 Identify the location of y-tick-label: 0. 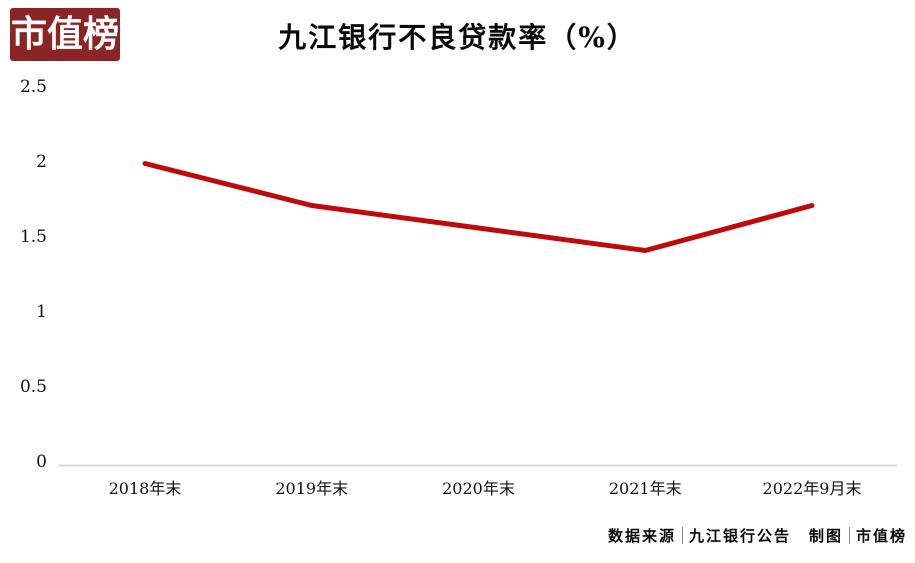
(41, 462).